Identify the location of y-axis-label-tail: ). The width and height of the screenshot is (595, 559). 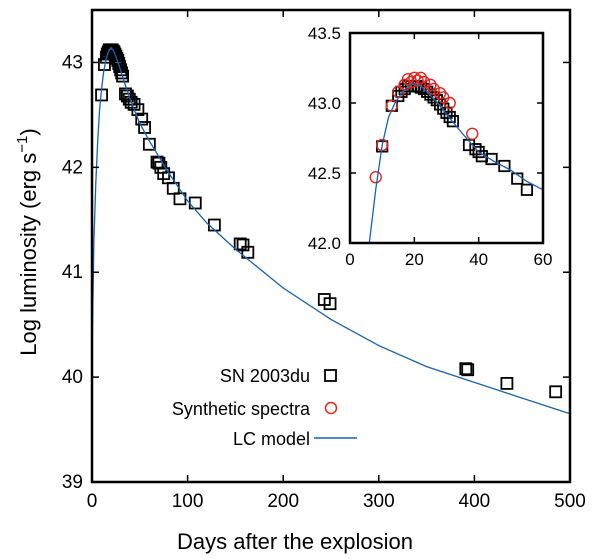
(28, 131).